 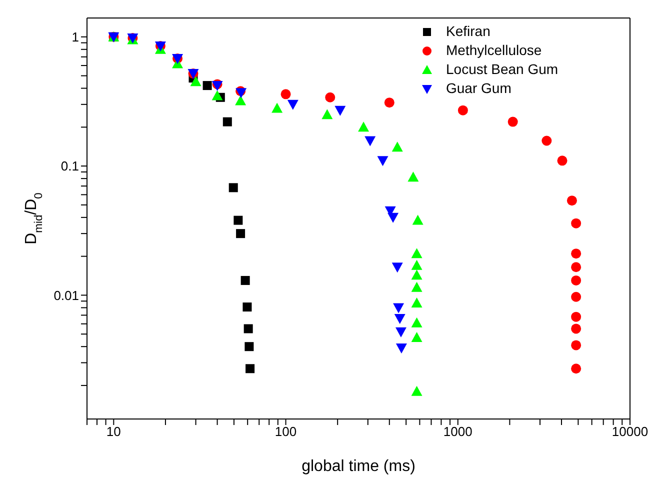 I want to click on y-tick-label: 0.01, so click(x=66, y=295).